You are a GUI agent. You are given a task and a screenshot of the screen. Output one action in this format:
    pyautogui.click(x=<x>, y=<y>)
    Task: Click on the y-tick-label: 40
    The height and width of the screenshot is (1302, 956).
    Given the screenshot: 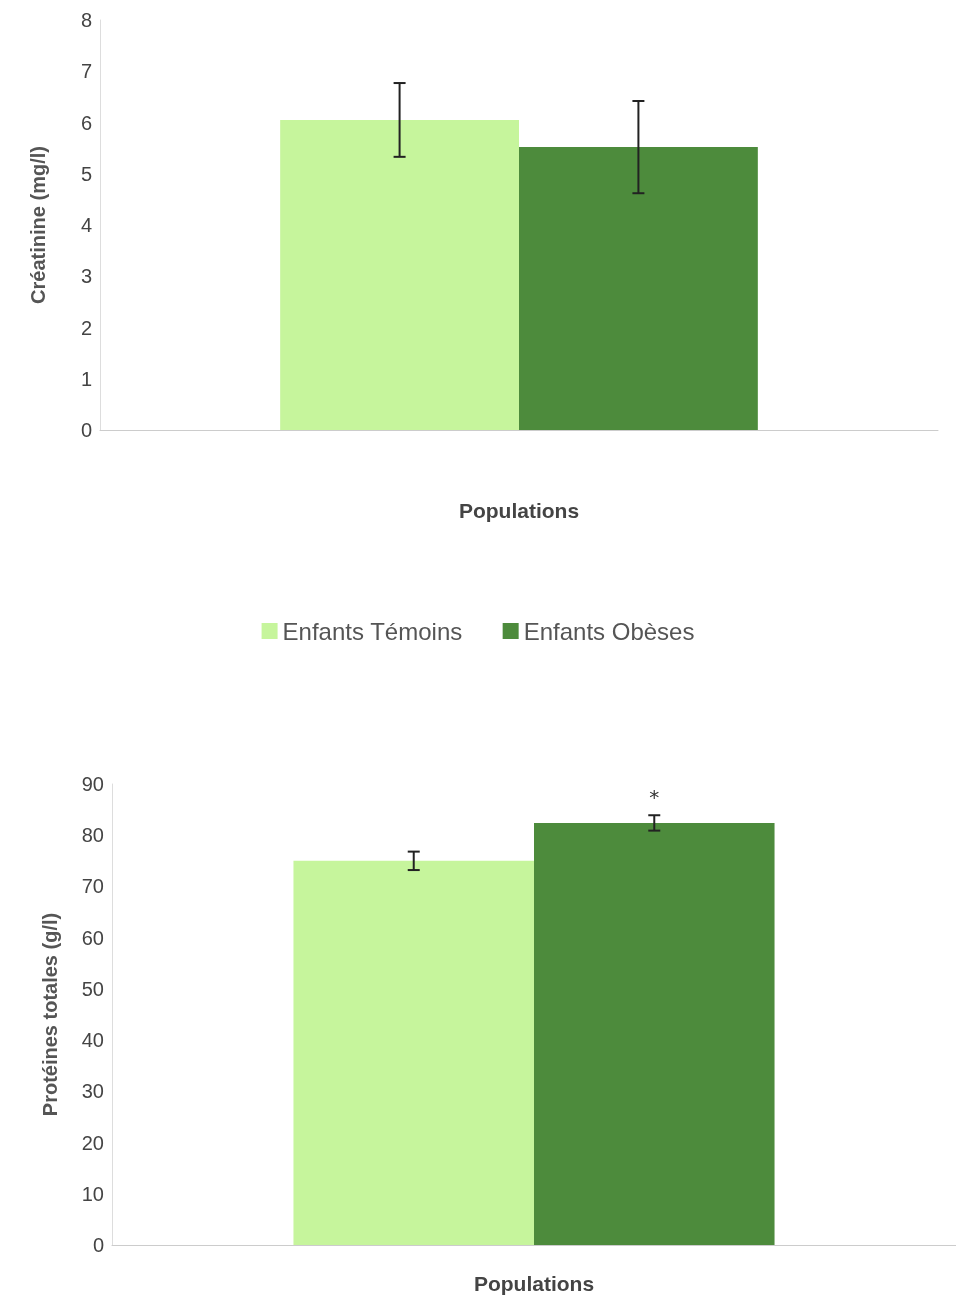 What is the action you would take?
    pyautogui.click(x=92, y=1040)
    